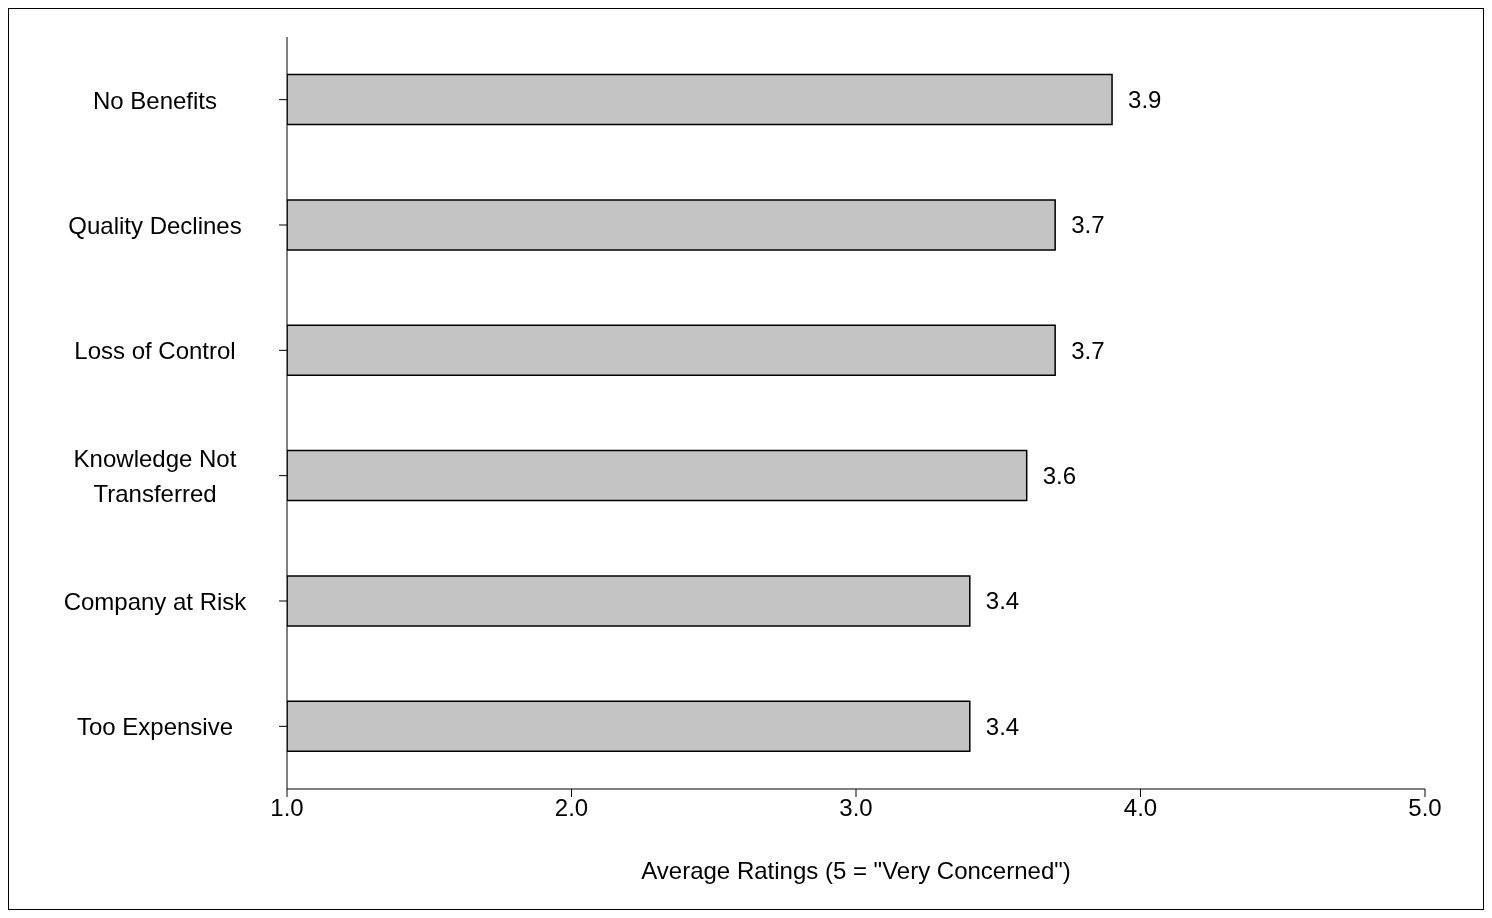  Describe the element at coordinates (1140, 808) in the screenshot. I see `x-tick-label: 4.0` at that location.